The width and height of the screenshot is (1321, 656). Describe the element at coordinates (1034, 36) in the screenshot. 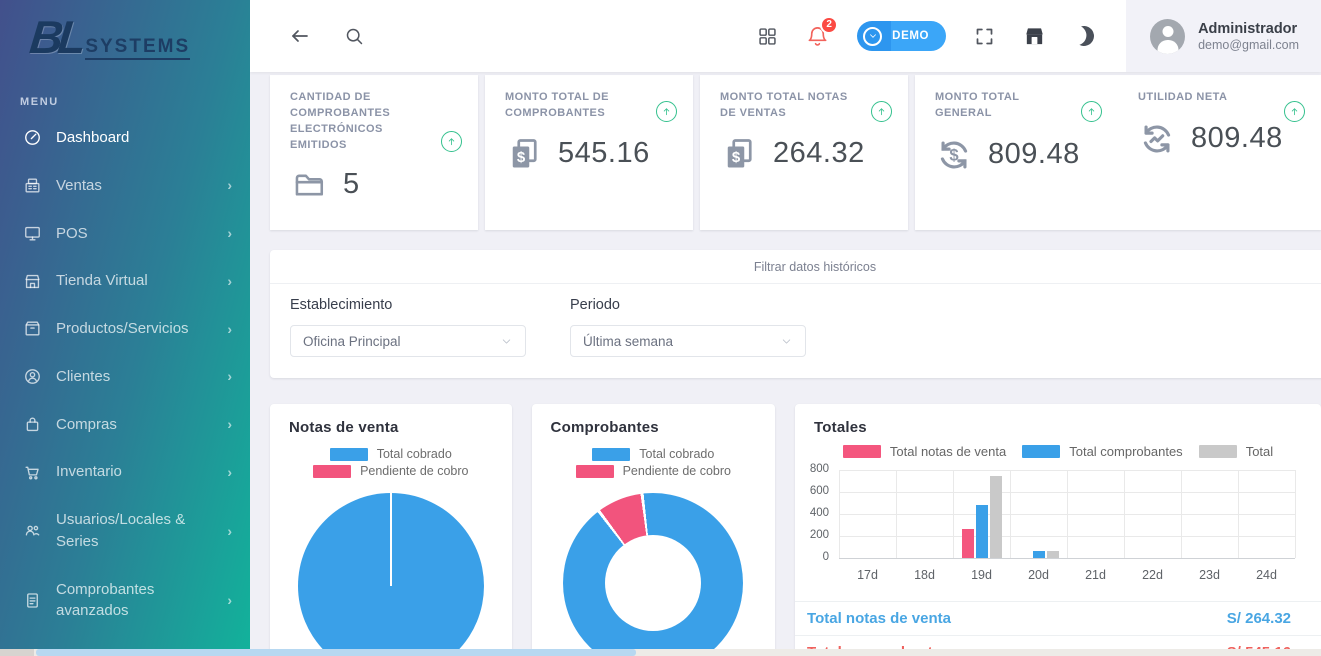

I see `store-icon` at that location.